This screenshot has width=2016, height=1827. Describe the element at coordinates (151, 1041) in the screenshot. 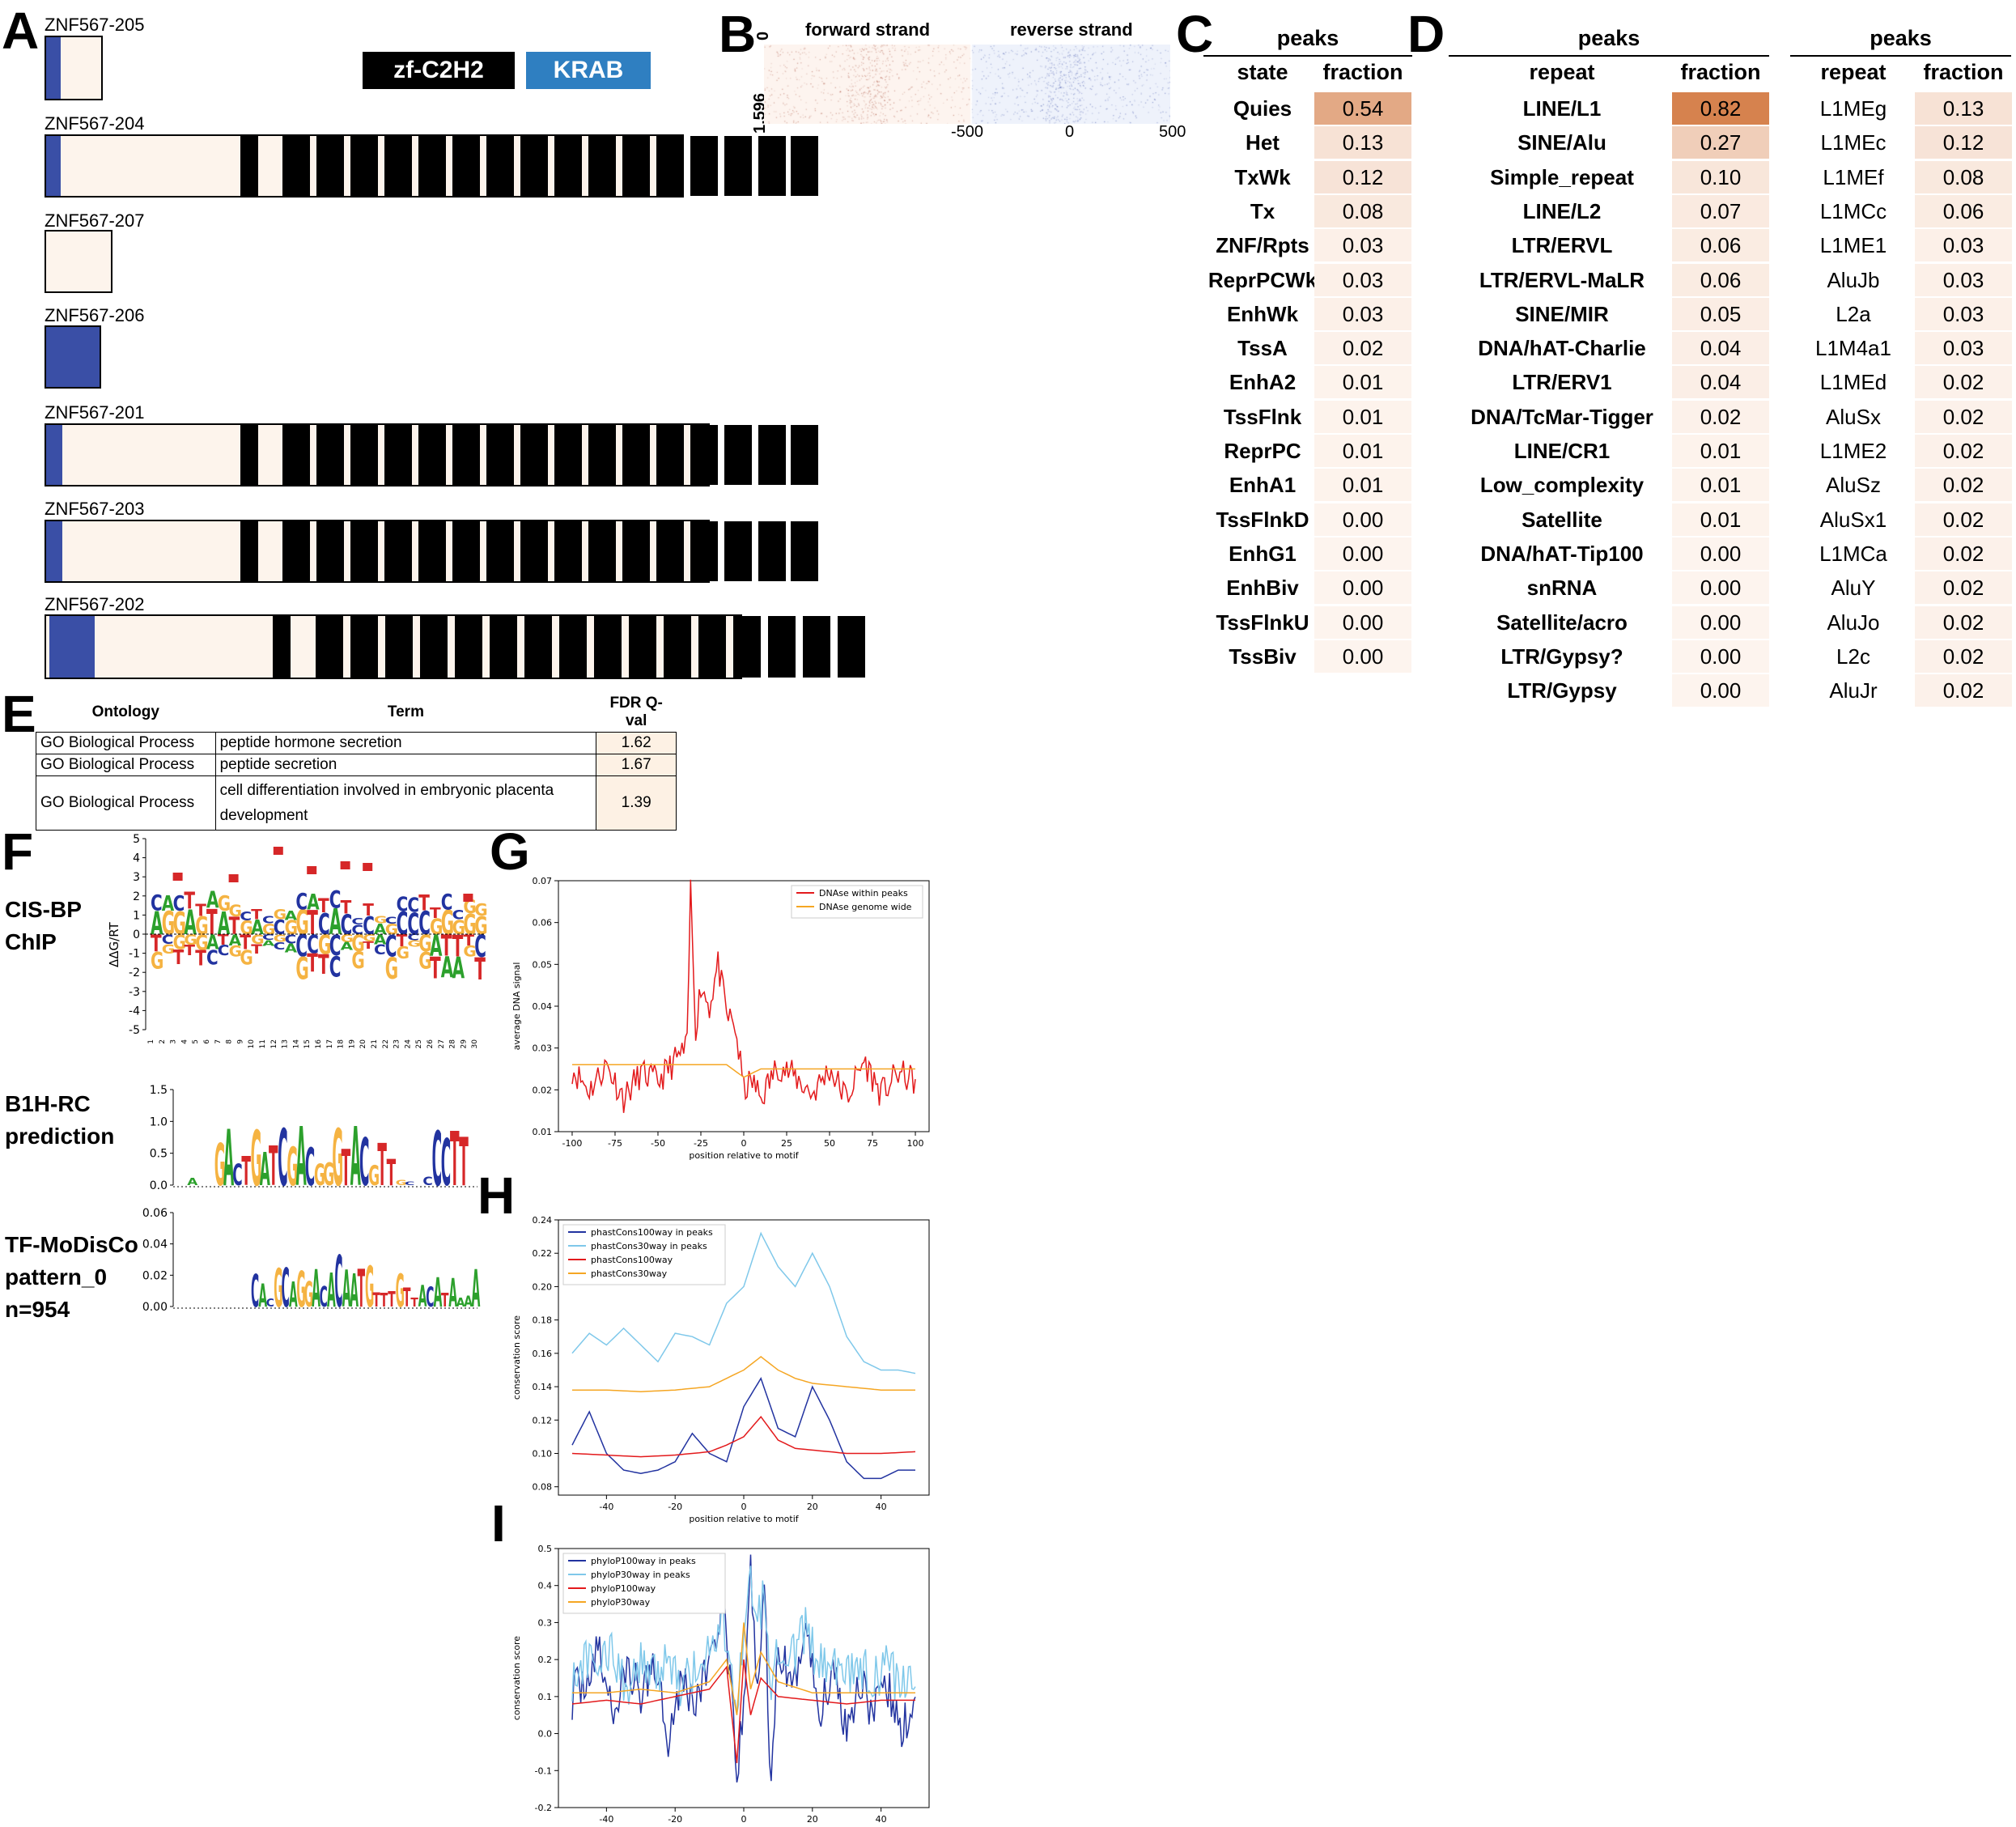

I see `position-label: 1` at that location.